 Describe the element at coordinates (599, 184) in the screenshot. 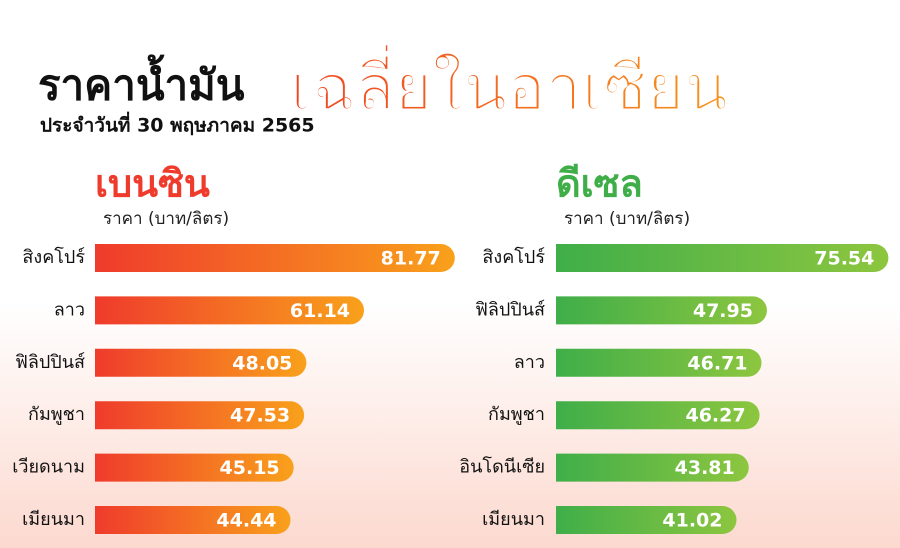

I see `chart-title: ดีเซล` at that location.